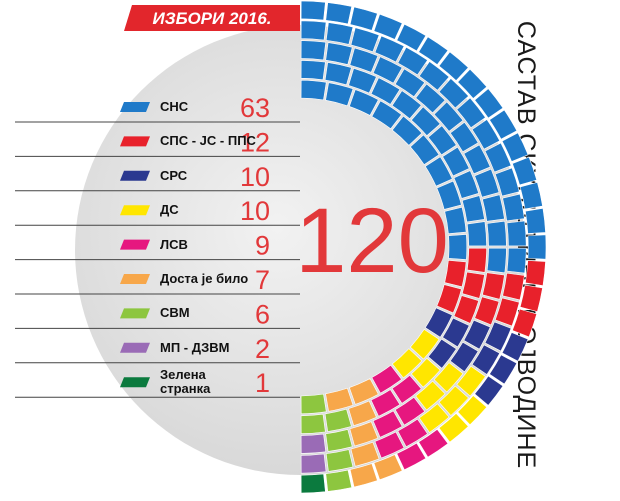 This screenshot has width=620, height=501. What do you see at coordinates (372, 241) in the screenshot?
I see `total-seats: 120` at bounding box center [372, 241].